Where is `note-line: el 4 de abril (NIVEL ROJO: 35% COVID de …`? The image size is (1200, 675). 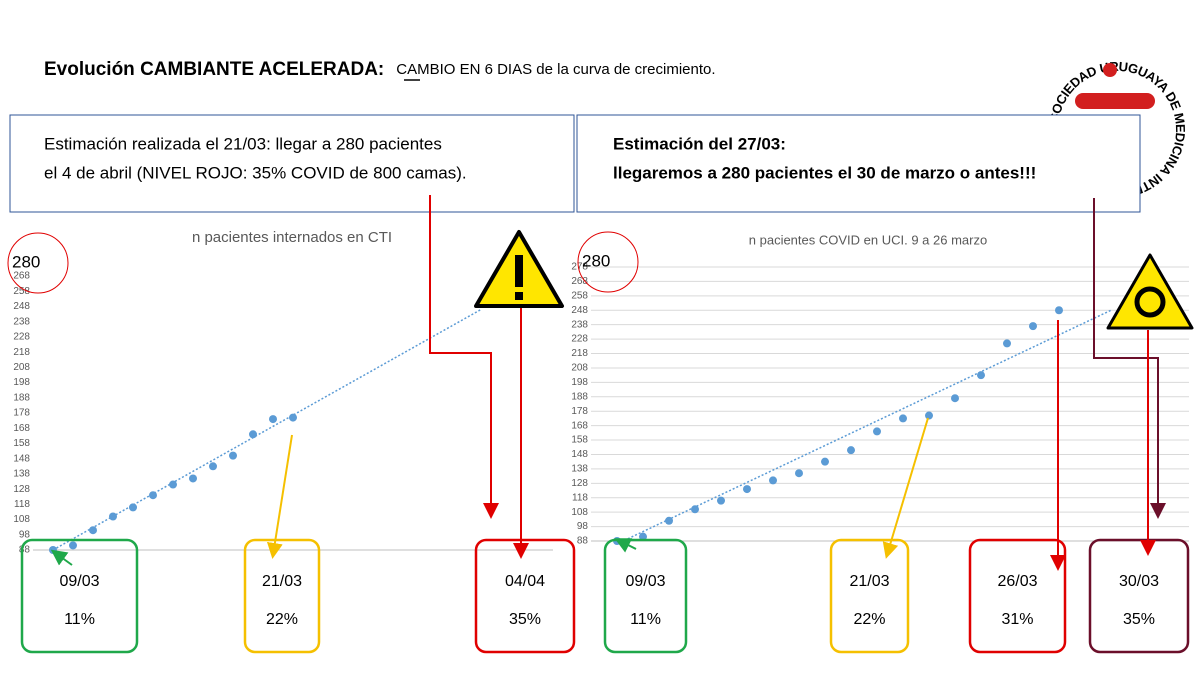
note-line: el 4 de abril (NIVEL ROJO: 35% COVID de … is located at coordinates (255, 172).